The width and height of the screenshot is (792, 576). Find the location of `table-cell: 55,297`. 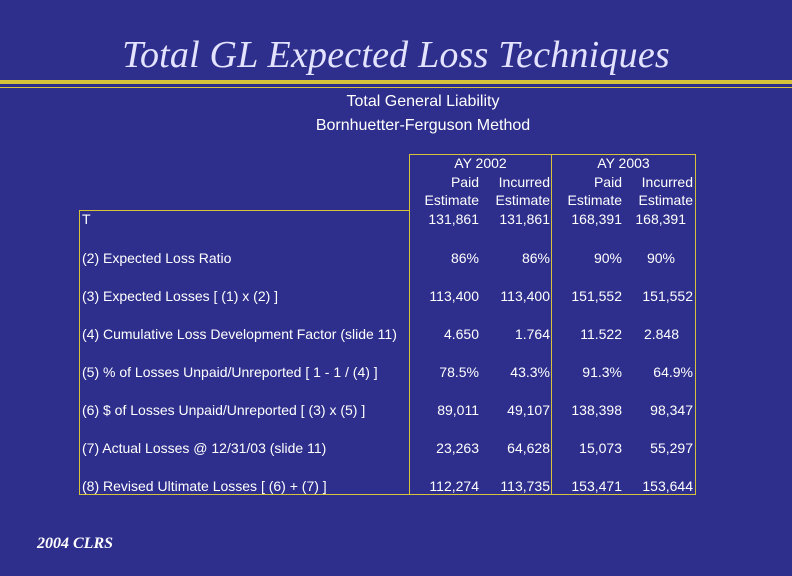

table-cell: 55,297 is located at coordinates (671, 448).